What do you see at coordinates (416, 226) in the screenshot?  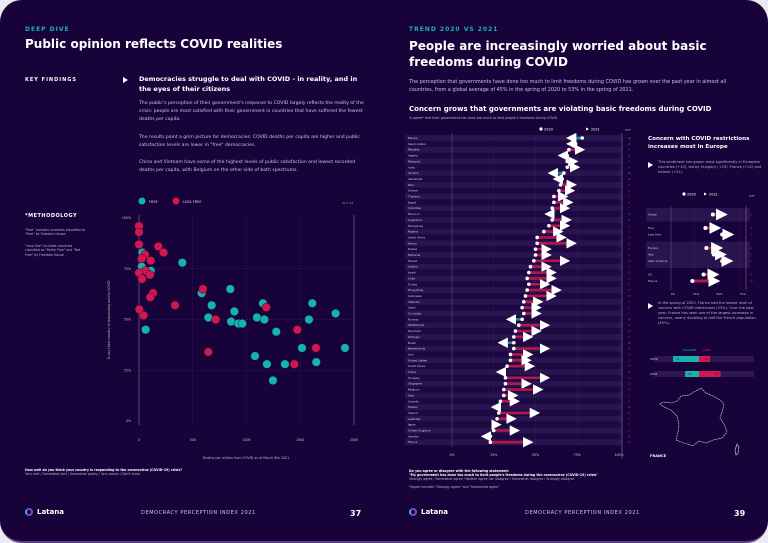 I see `row-label: Philippines` at bounding box center [416, 226].